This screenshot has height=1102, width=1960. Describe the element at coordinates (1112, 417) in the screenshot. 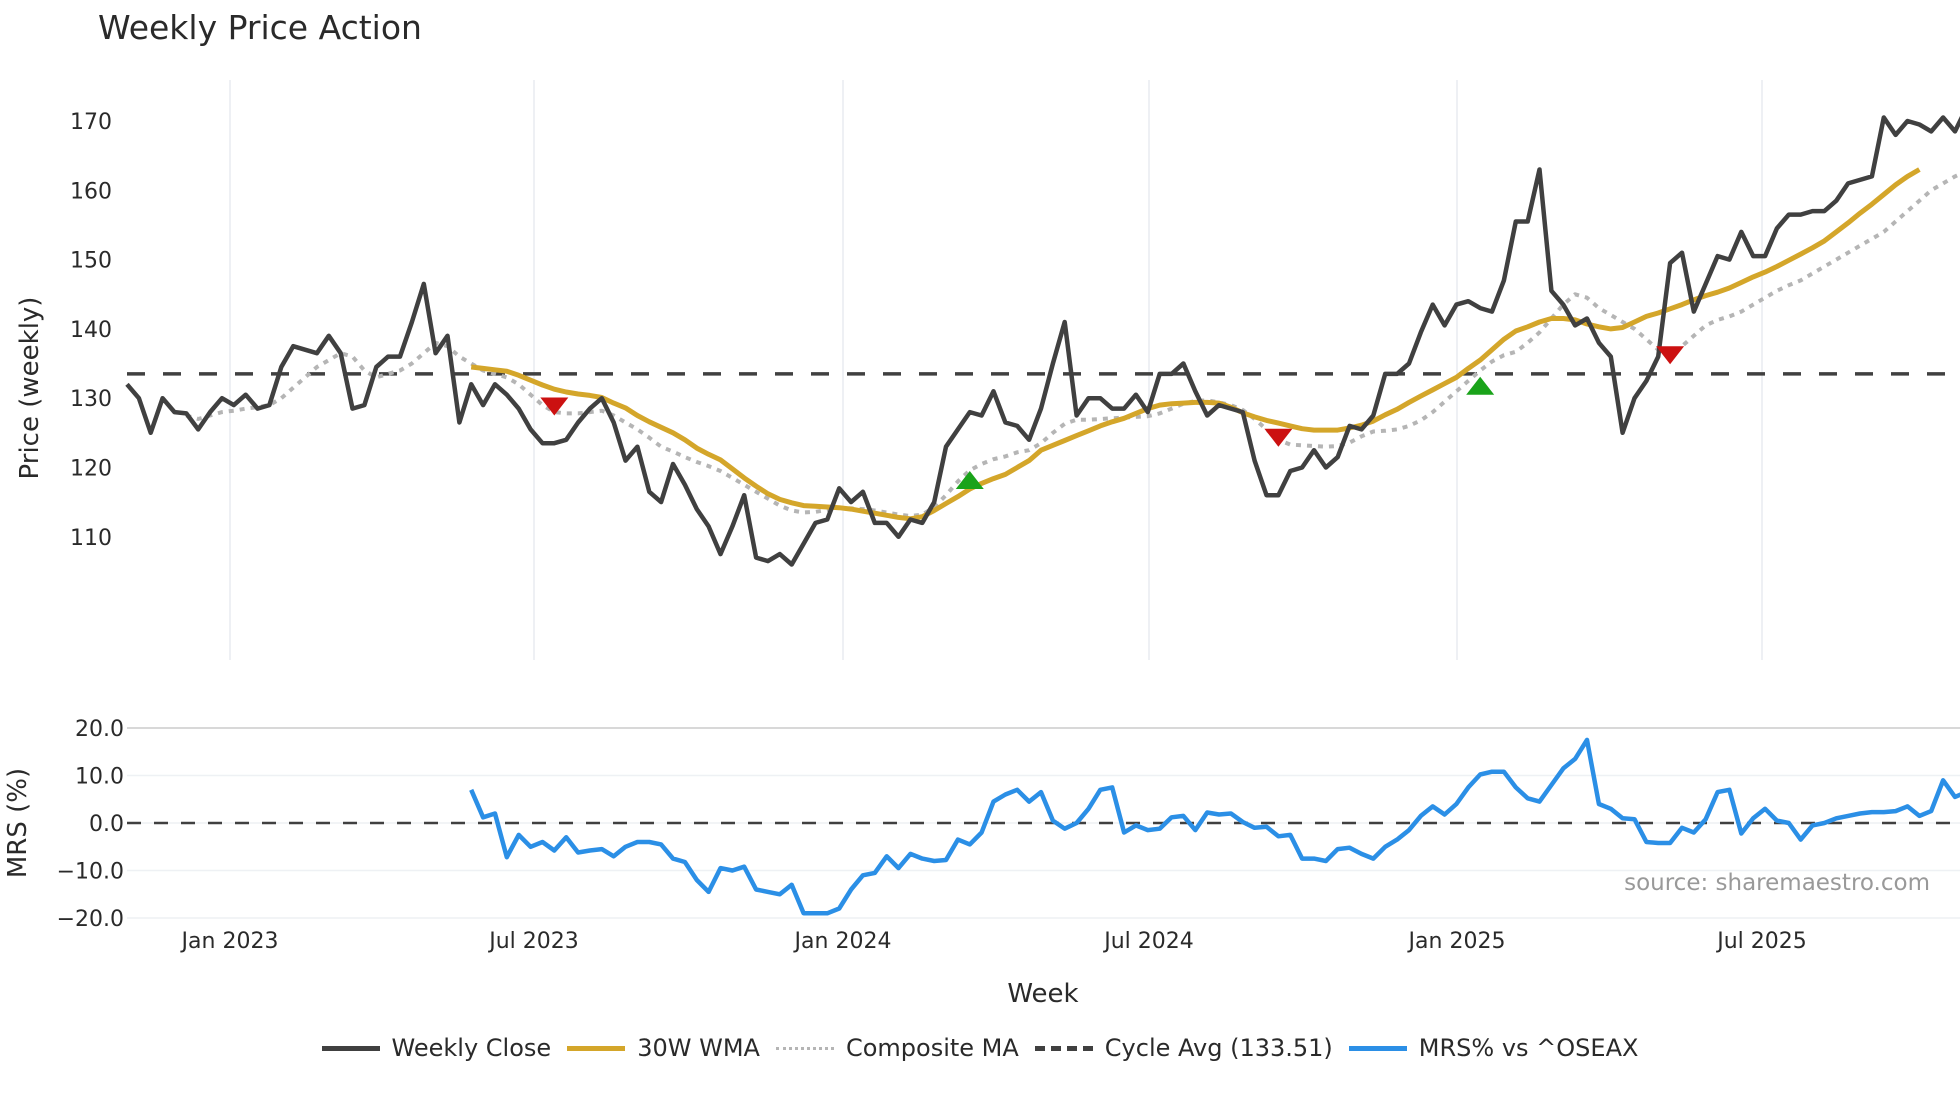

I see `signal-markers` at that location.